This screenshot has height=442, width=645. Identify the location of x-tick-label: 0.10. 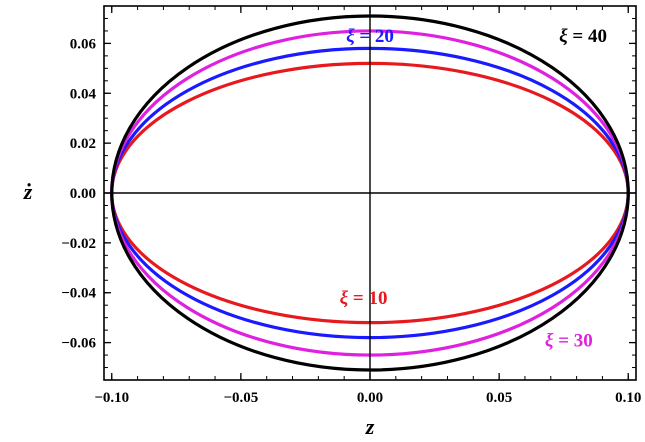
(628, 398).